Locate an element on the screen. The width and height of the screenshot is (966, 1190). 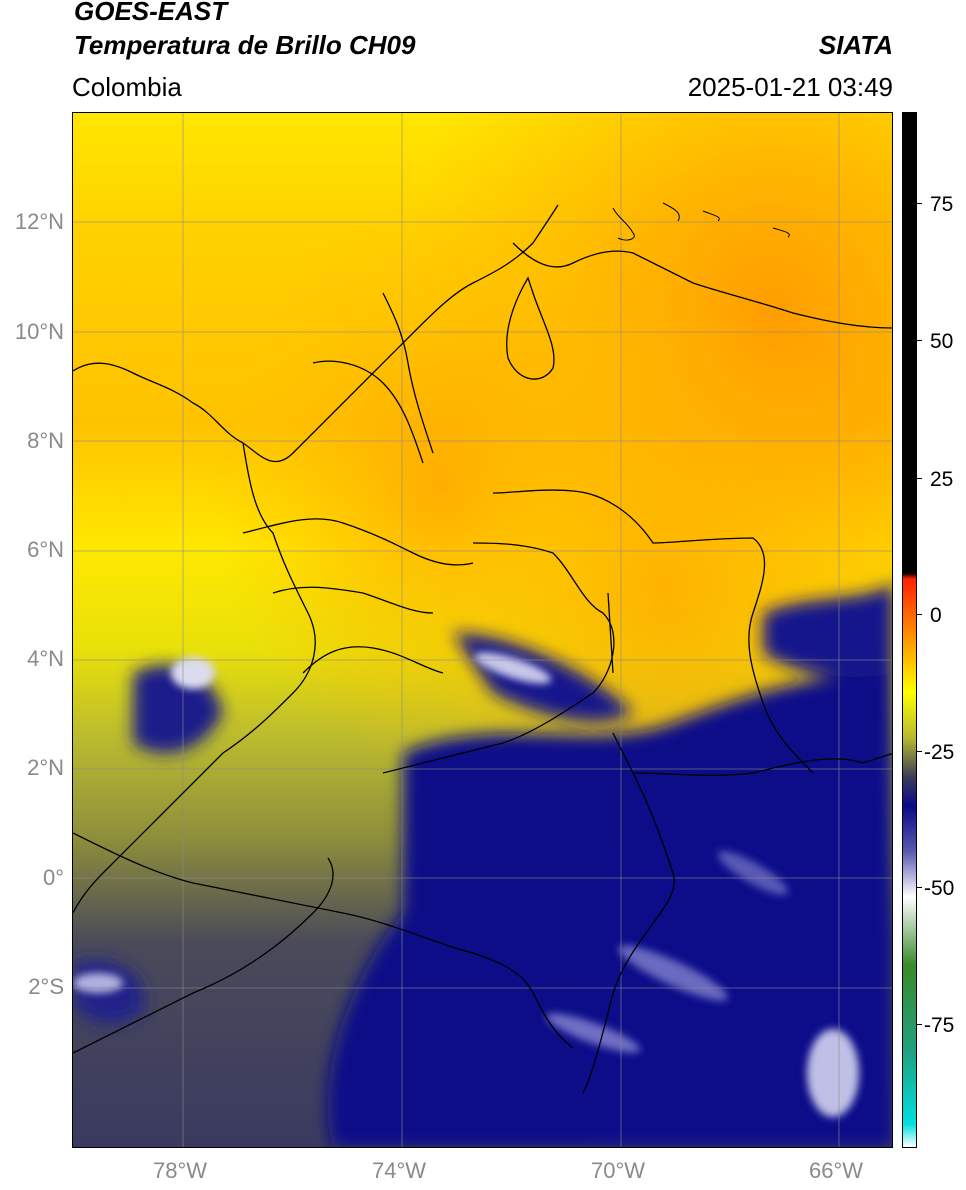
lon-label-74w: 74°W is located at coordinates (399, 1170).